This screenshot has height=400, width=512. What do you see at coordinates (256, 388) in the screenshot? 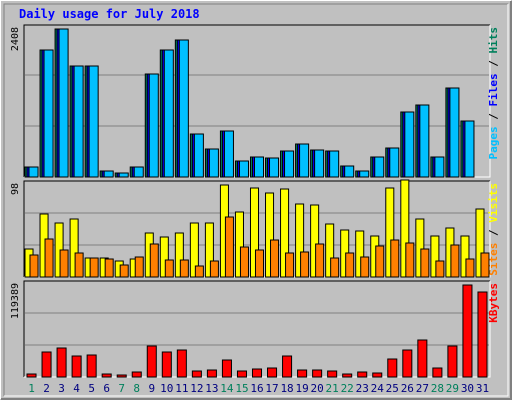
I see `x-tick-label: 16` at bounding box center [256, 388].